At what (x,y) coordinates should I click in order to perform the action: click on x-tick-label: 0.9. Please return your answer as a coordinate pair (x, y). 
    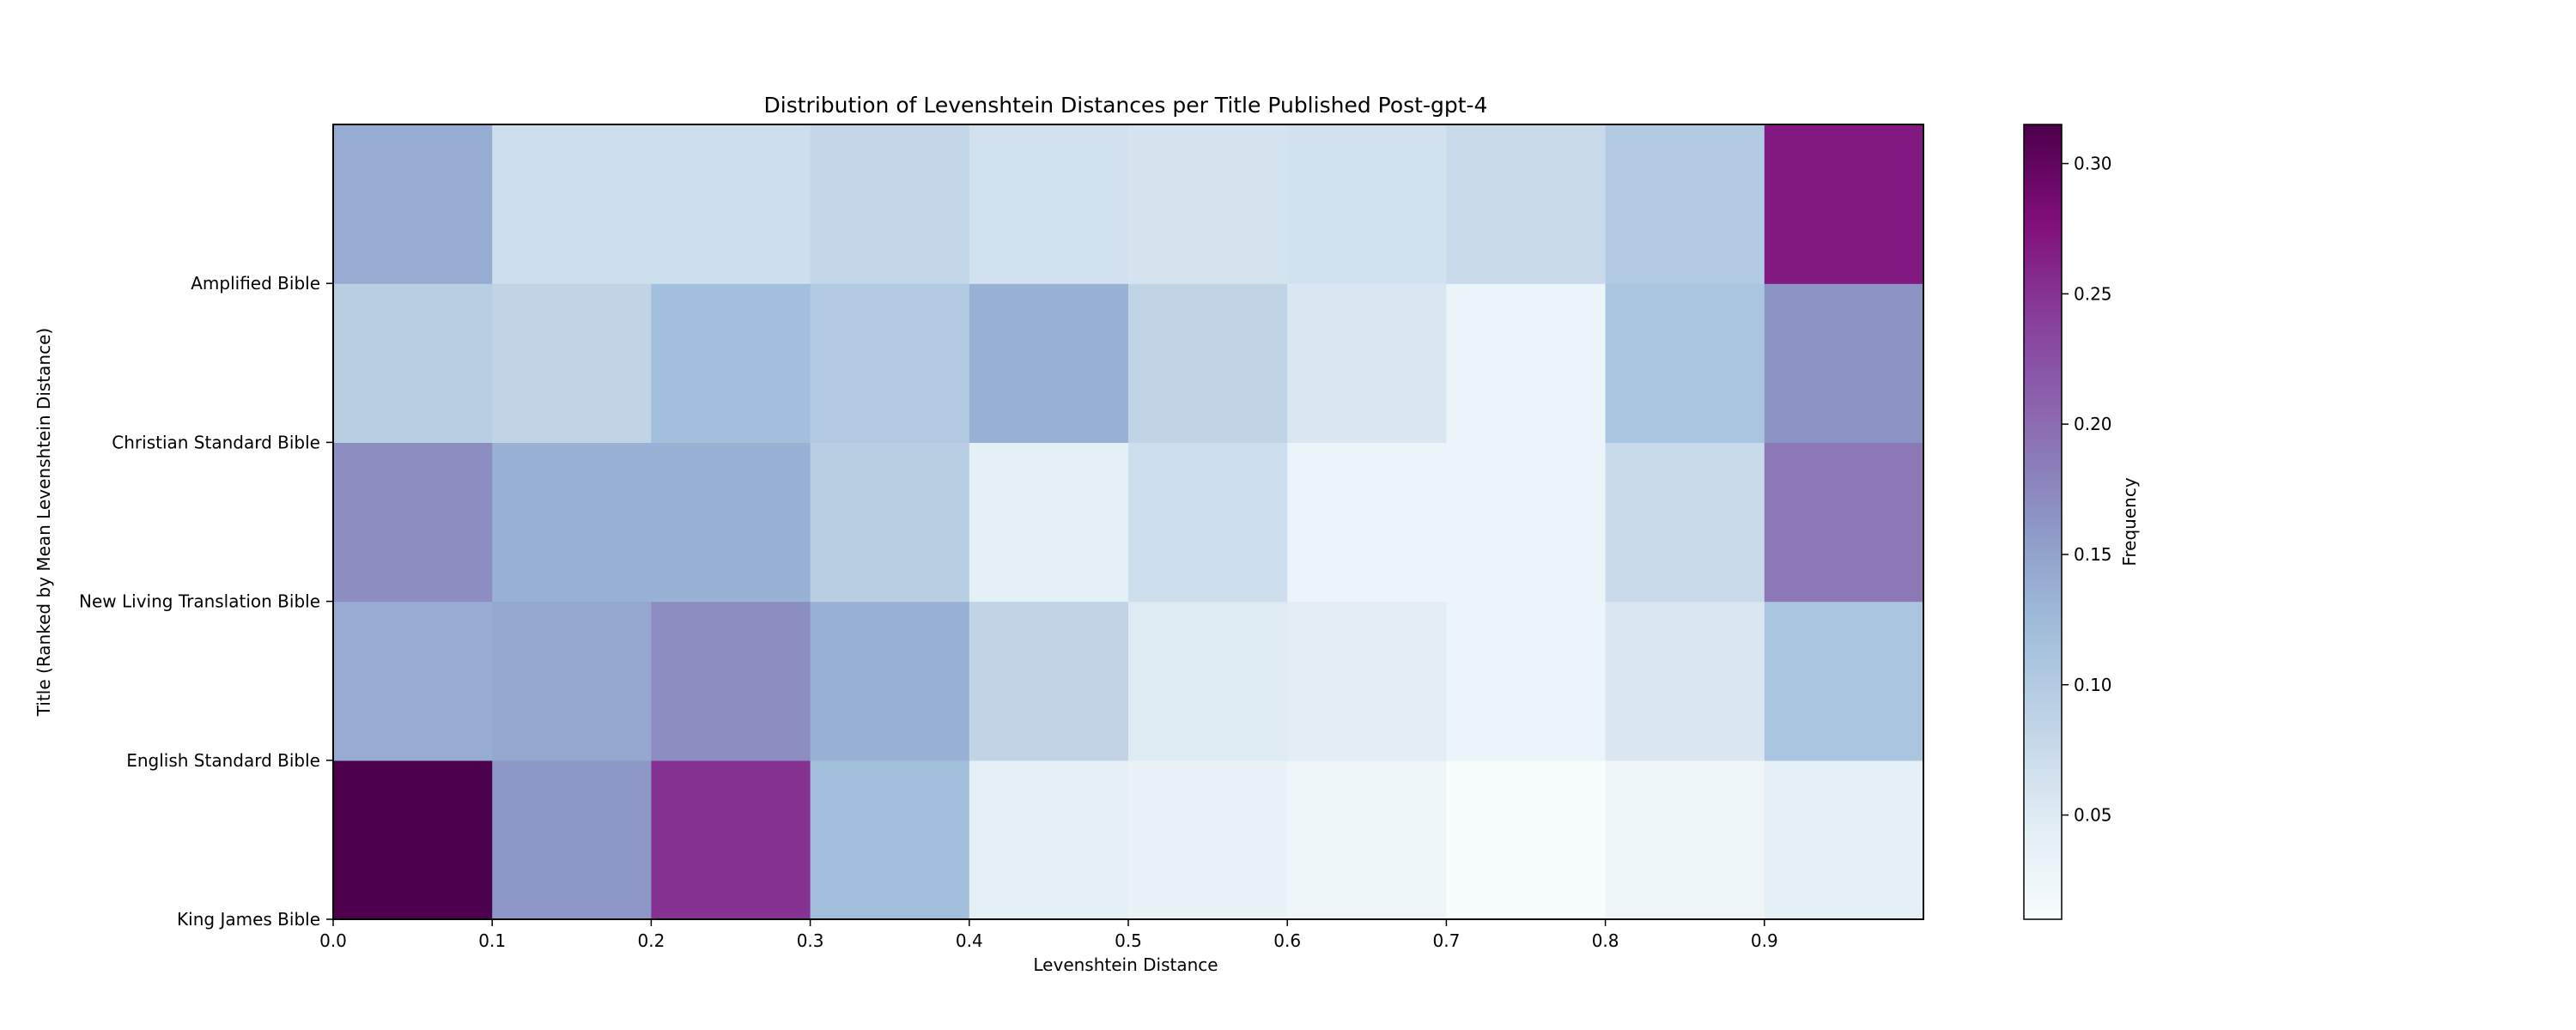
    Looking at the image, I should click on (1764, 940).